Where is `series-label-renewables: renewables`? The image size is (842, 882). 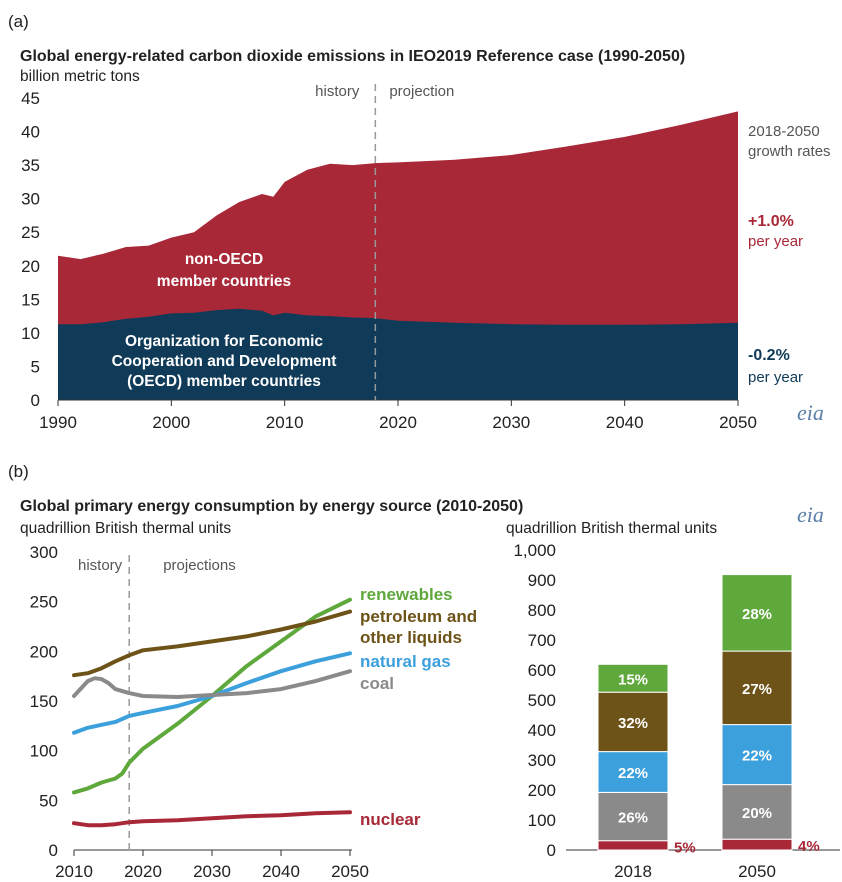 series-label-renewables: renewables is located at coordinates (406, 594).